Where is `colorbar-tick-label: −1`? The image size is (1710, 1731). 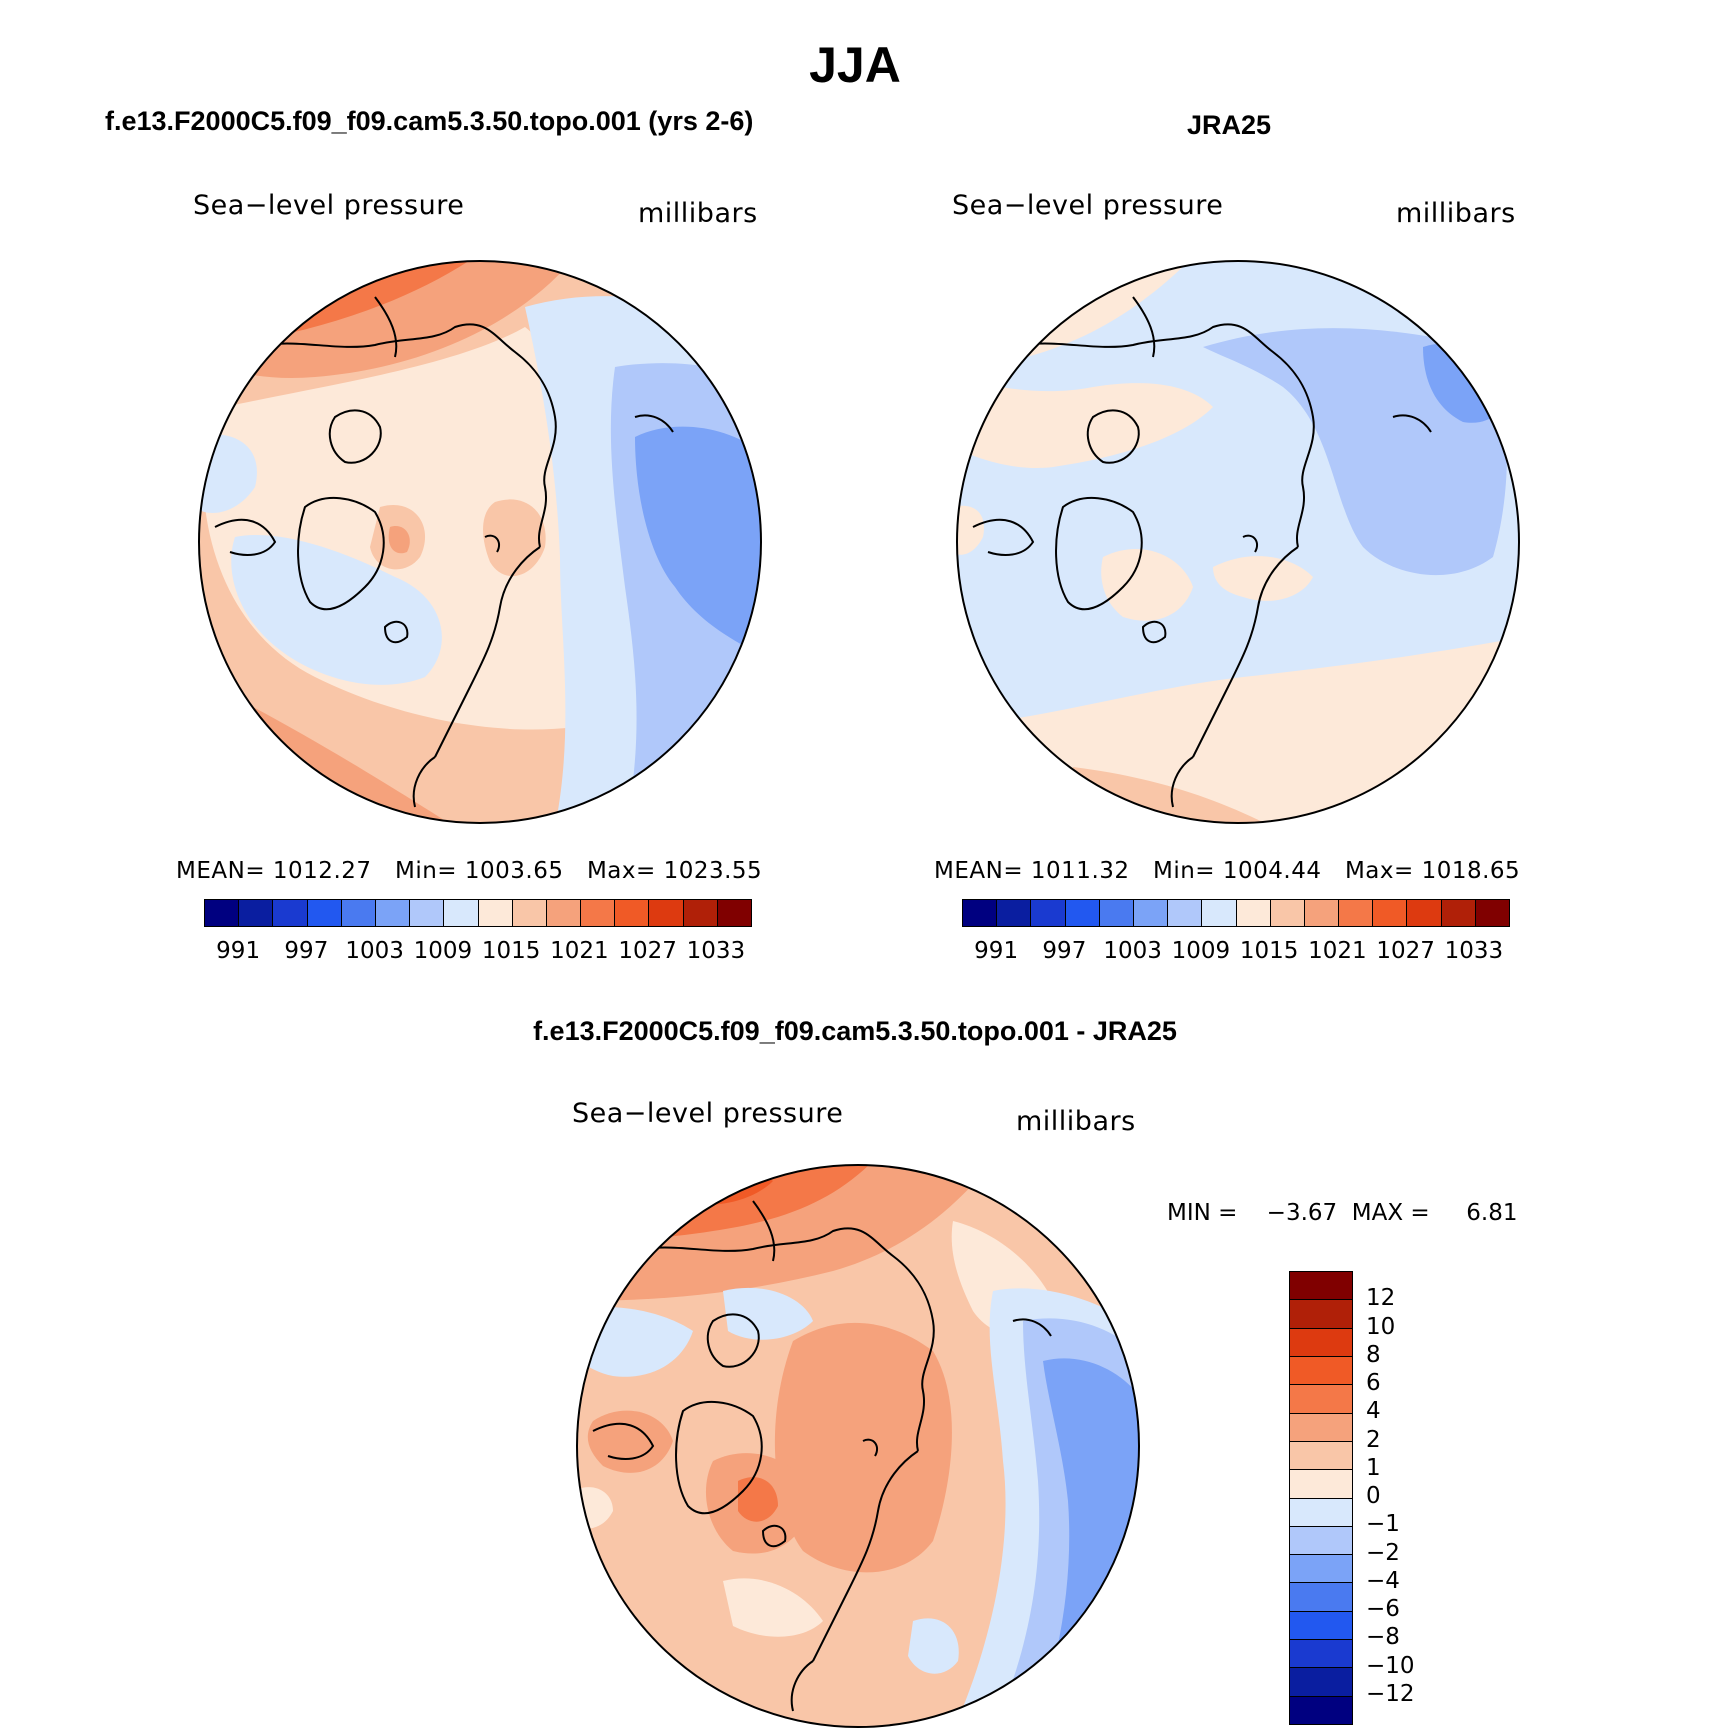 colorbar-tick-label: −1 is located at coordinates (1383, 1524).